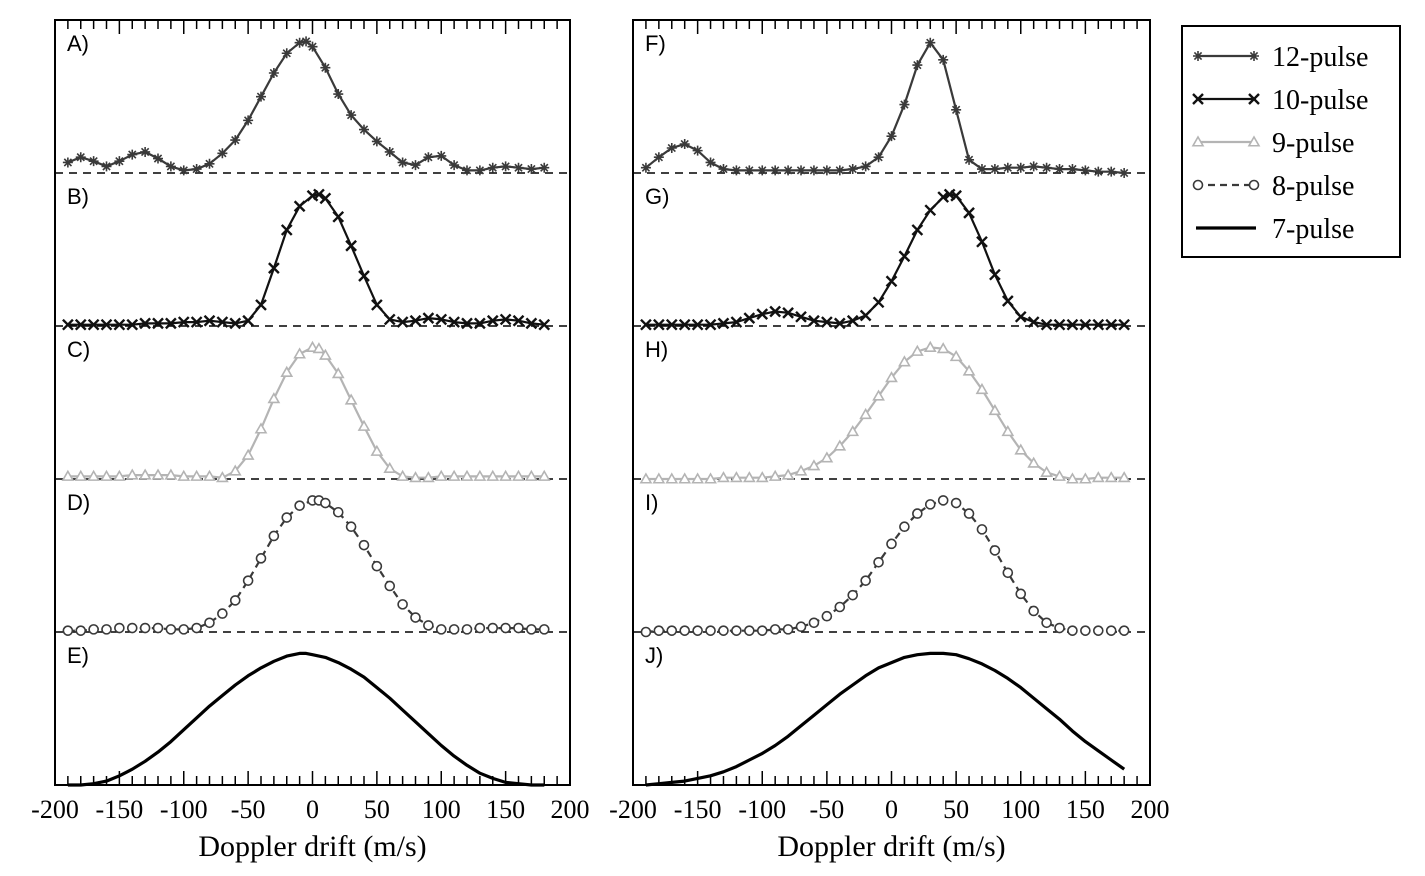 This screenshot has height=876, width=1425. I want to click on x-tick-label: 150, so click(1085, 809).